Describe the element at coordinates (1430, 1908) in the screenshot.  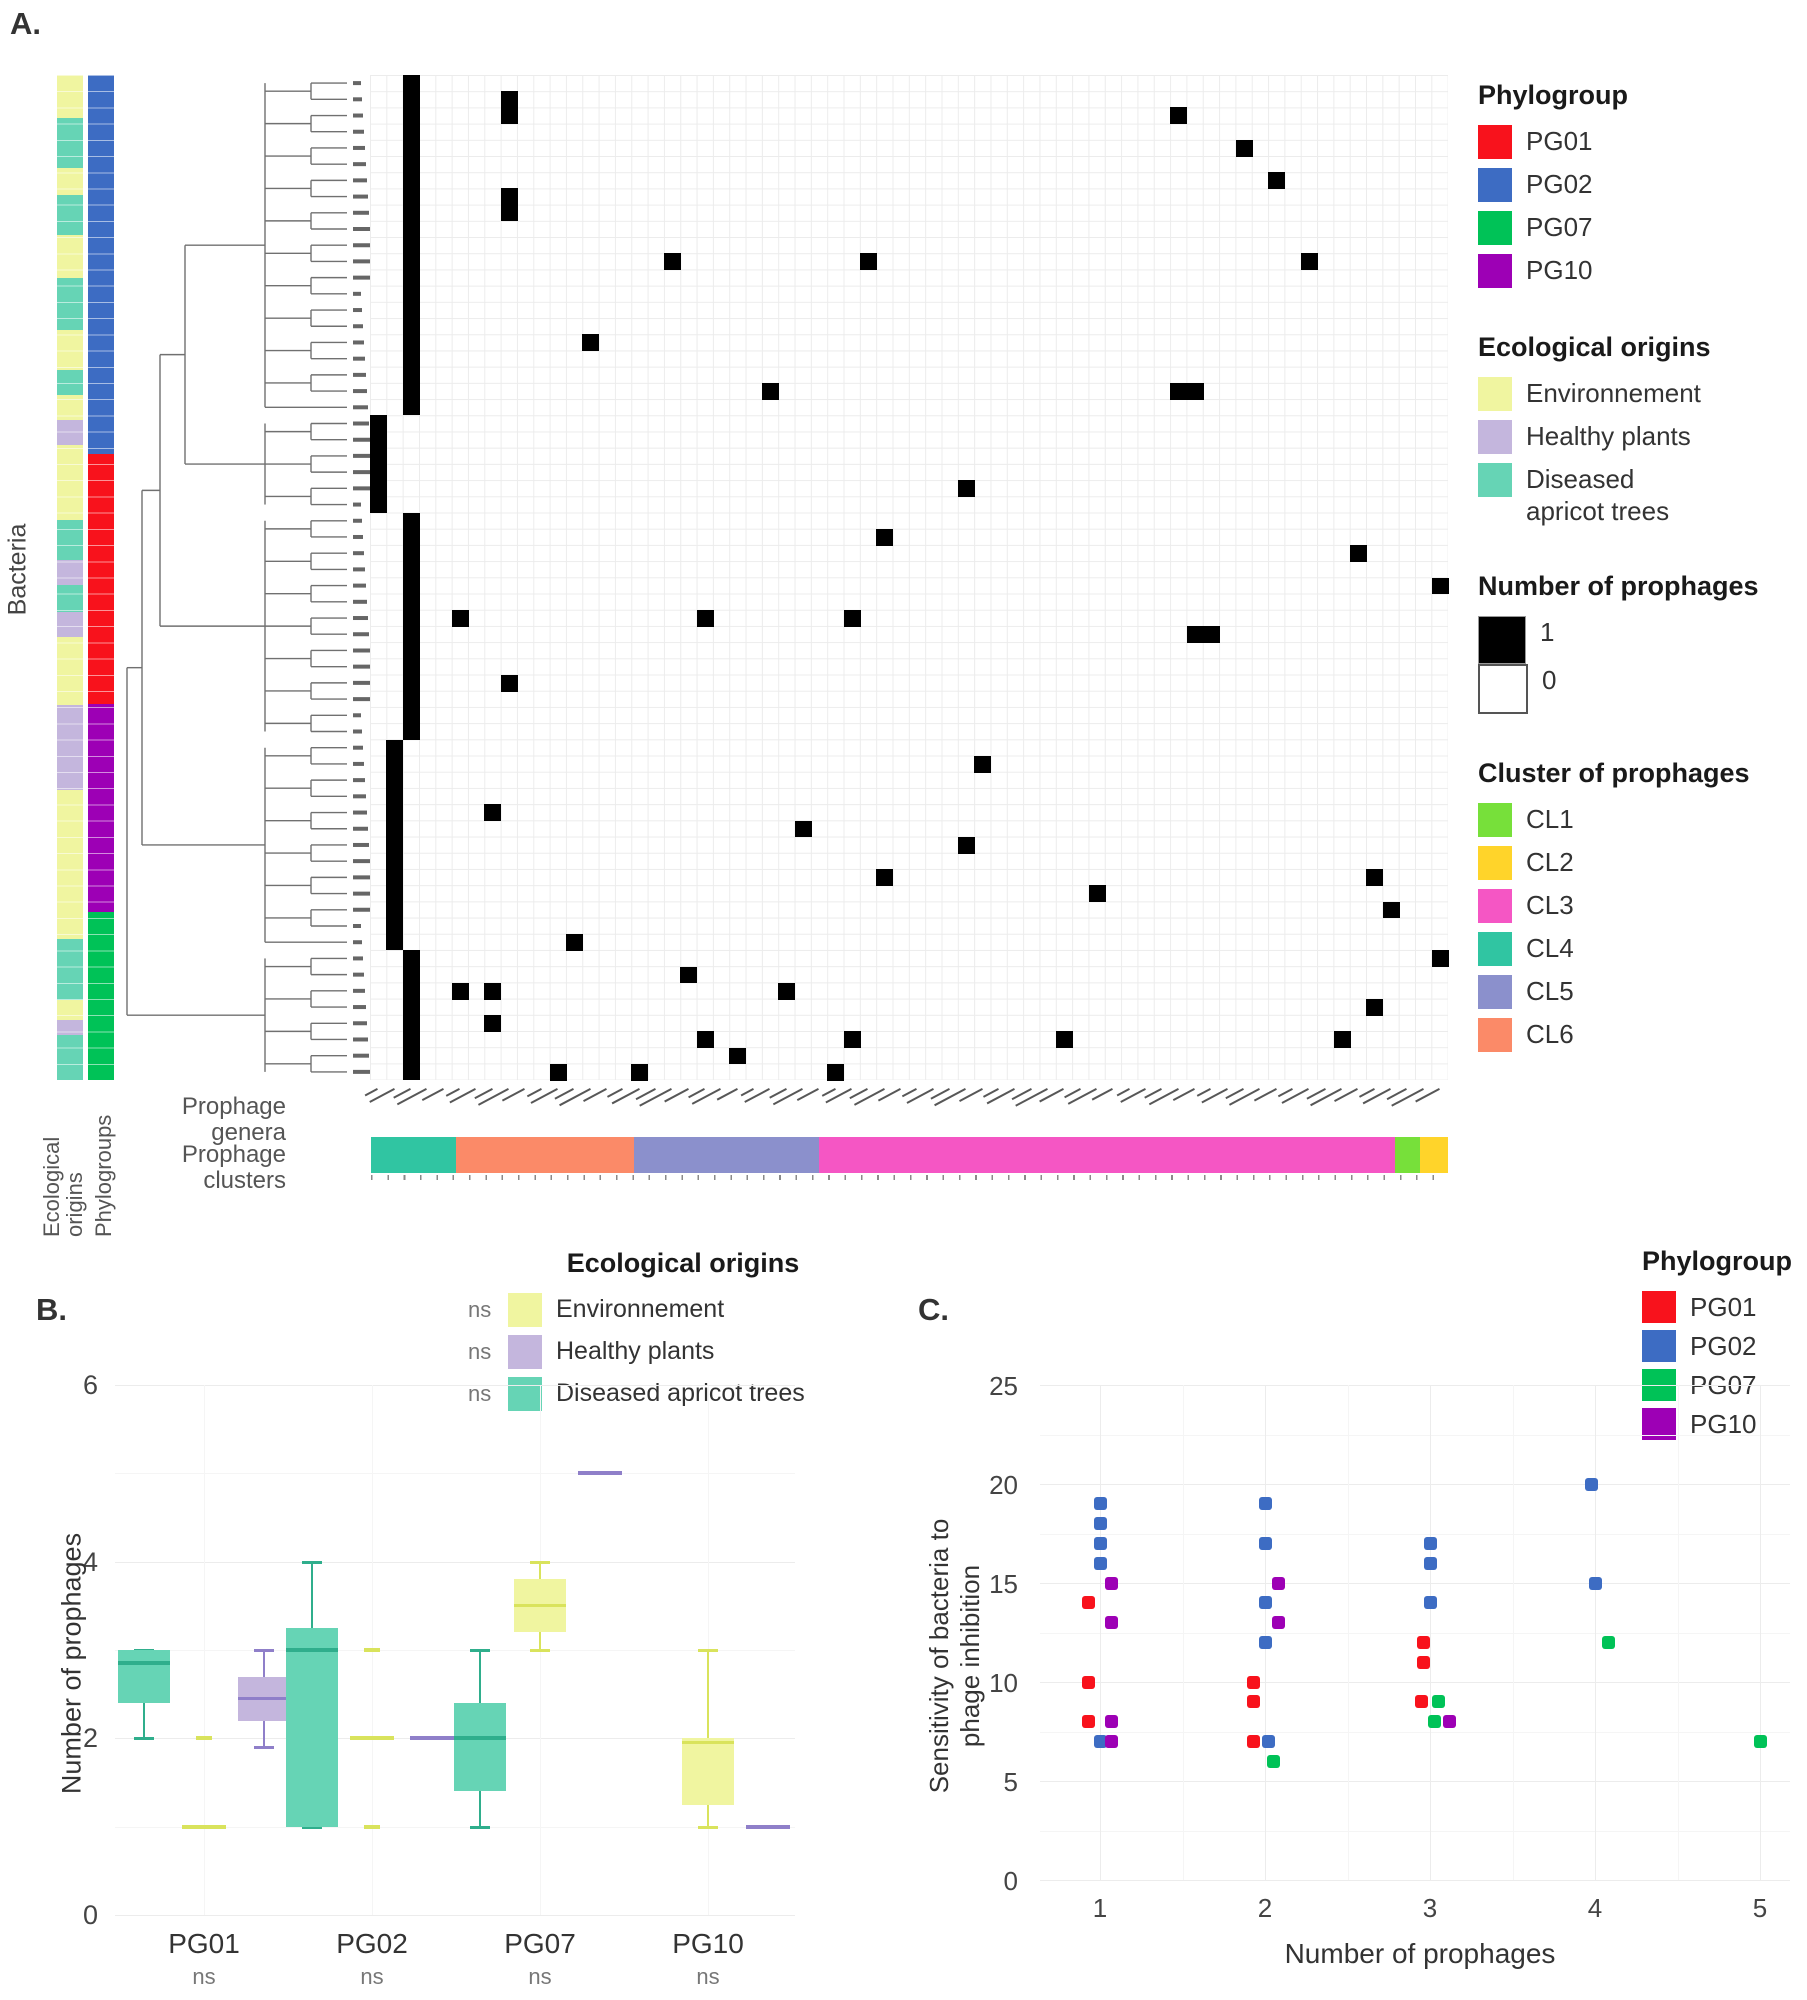
I see `x-tick-label: 3` at that location.